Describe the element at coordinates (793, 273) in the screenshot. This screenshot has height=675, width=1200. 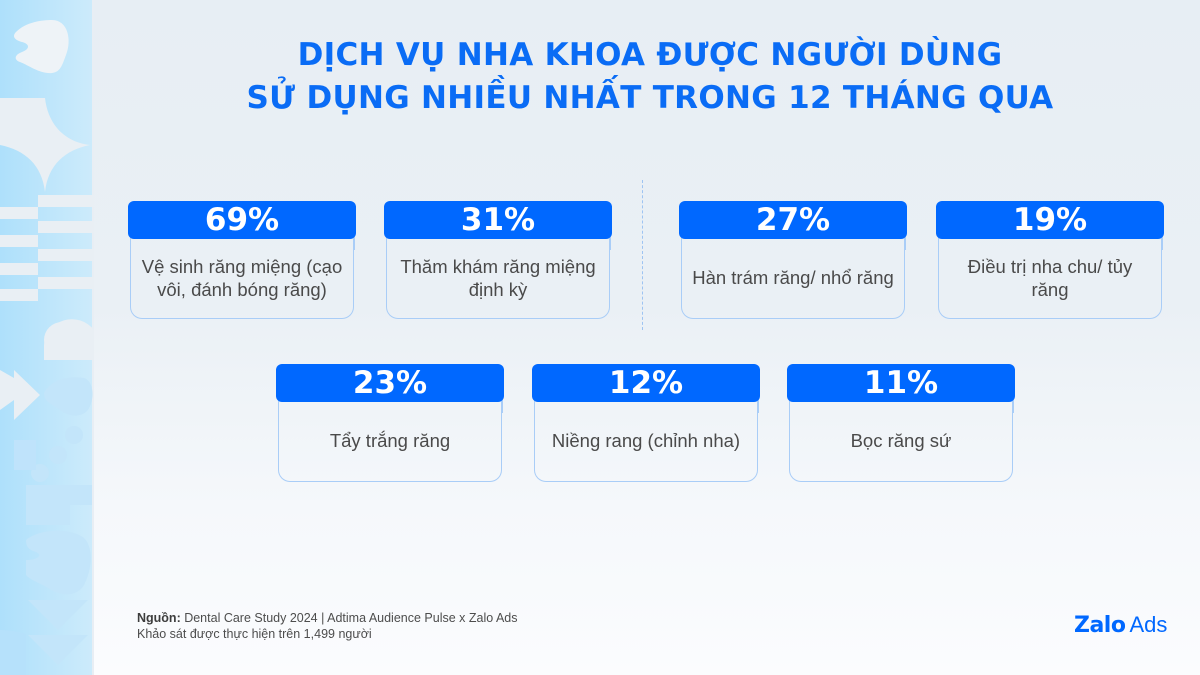
I see `stat-label: Hàn trám răng/ nhổ răng` at that location.